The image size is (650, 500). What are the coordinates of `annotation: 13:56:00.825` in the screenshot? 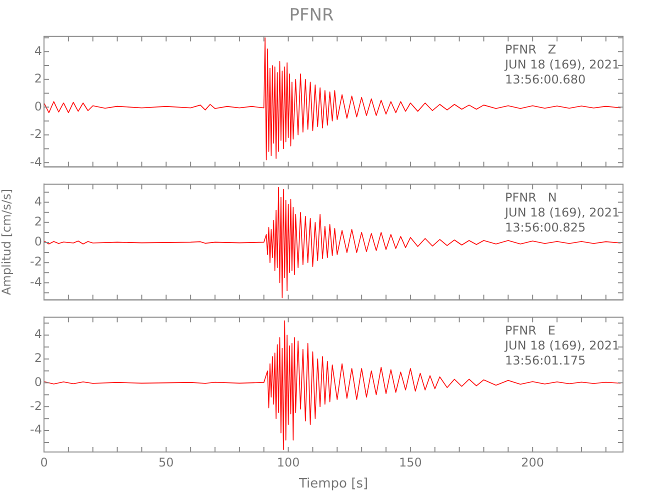 It's located at (545, 227).